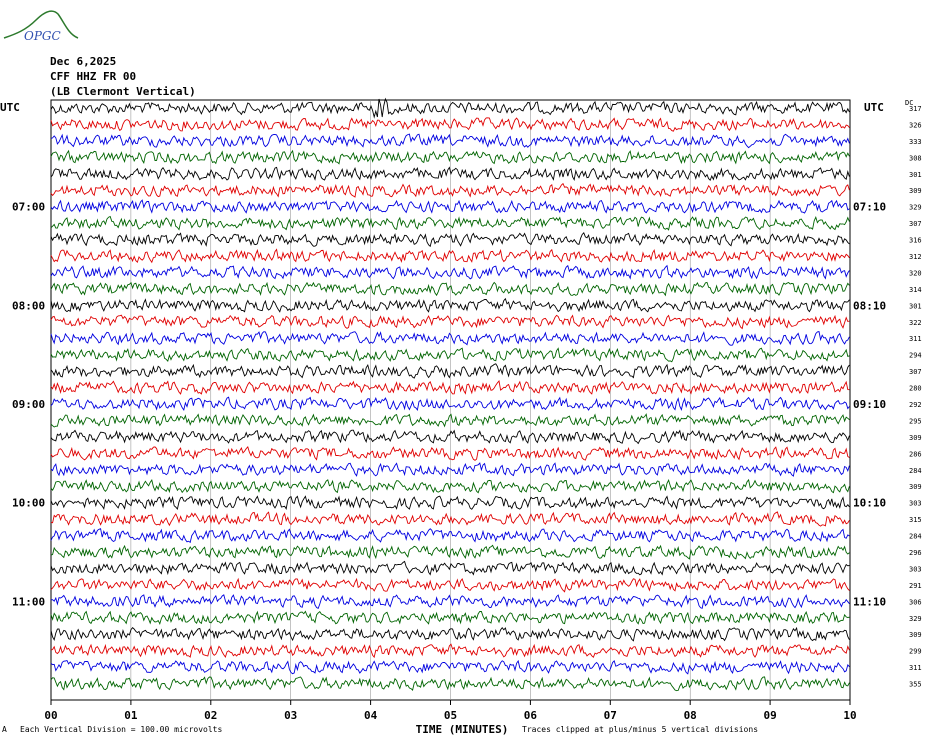 The height and width of the screenshot is (744, 930). What do you see at coordinates (10, 107) in the screenshot?
I see `utc-label-left: UTC` at bounding box center [10, 107].